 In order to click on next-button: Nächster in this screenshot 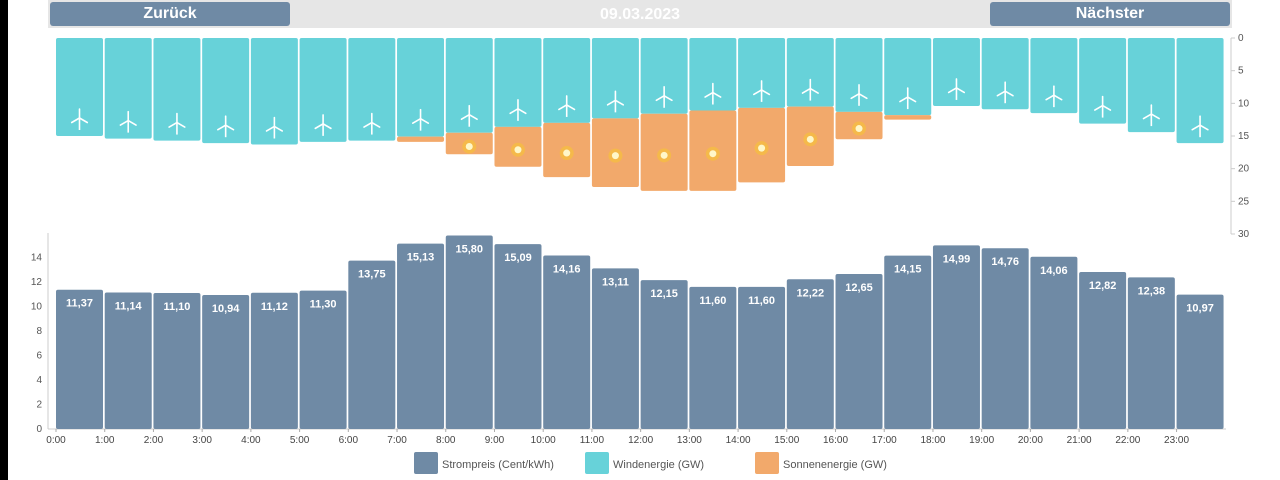, I will do `click(1110, 14)`.